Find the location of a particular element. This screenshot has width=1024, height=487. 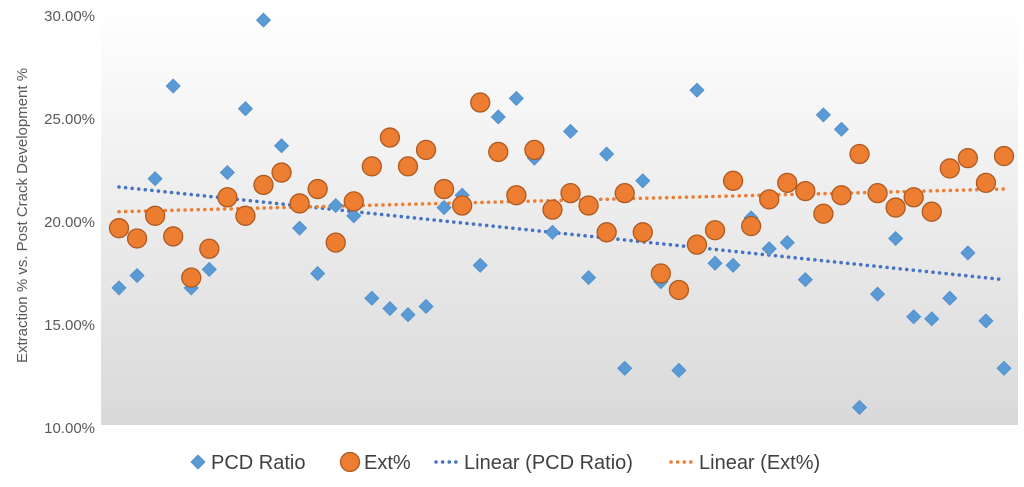

y-tick-label: 30.00% is located at coordinates (69, 16).